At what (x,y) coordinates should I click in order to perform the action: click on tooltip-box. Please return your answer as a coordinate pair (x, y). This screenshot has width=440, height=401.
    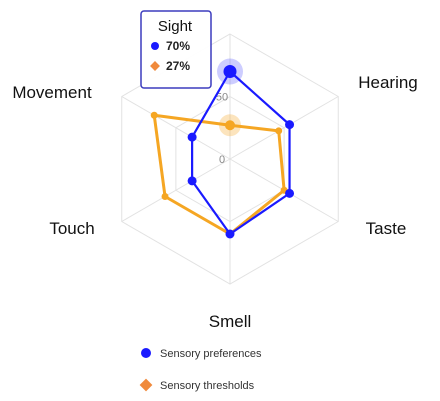
    Looking at the image, I should click on (176, 49).